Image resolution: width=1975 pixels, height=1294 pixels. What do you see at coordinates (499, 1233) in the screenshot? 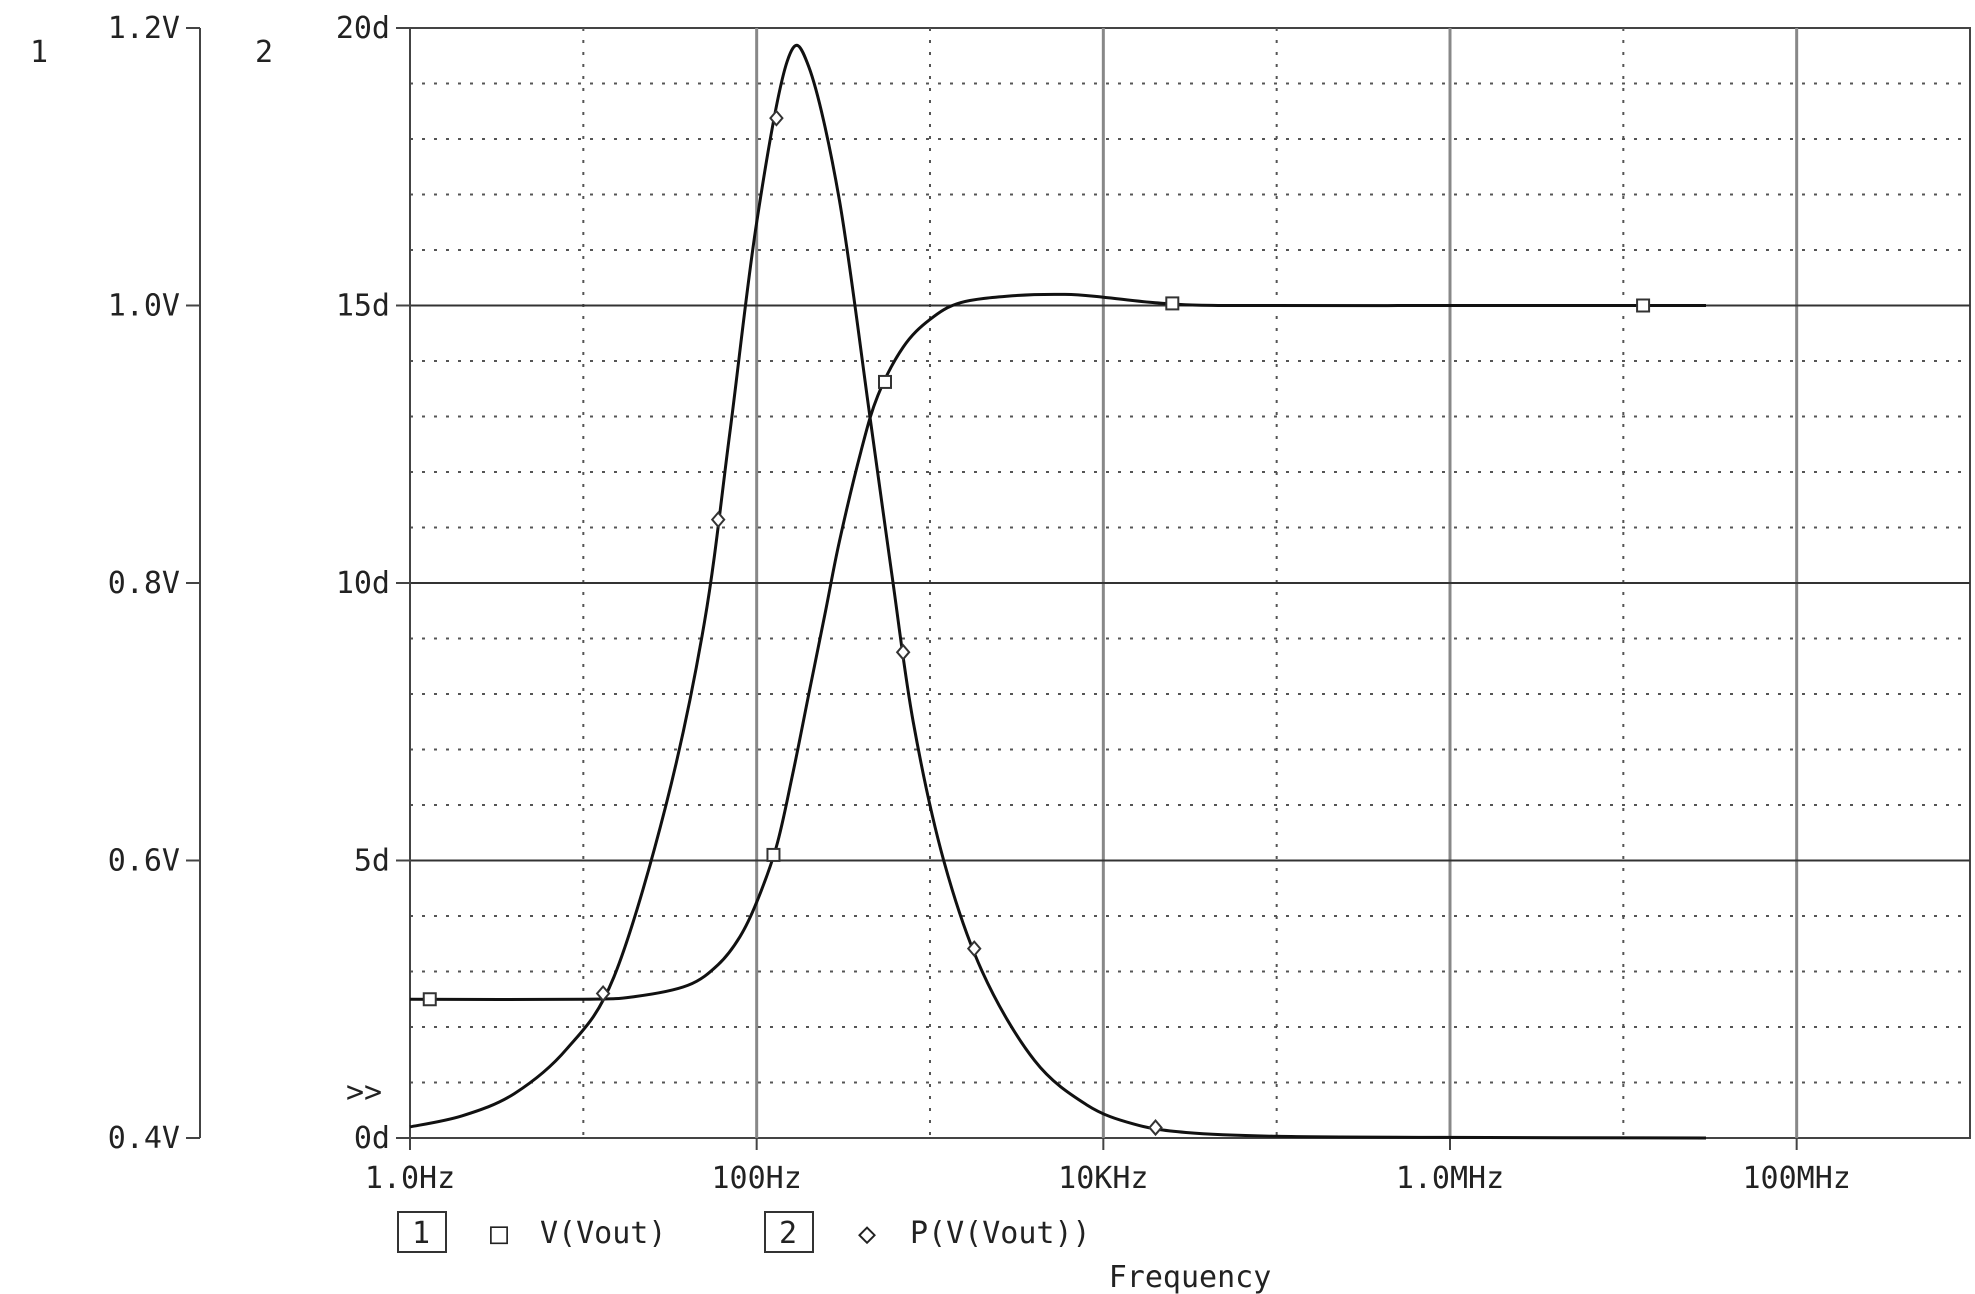
I see `legend-symbol-1: □` at bounding box center [499, 1233].